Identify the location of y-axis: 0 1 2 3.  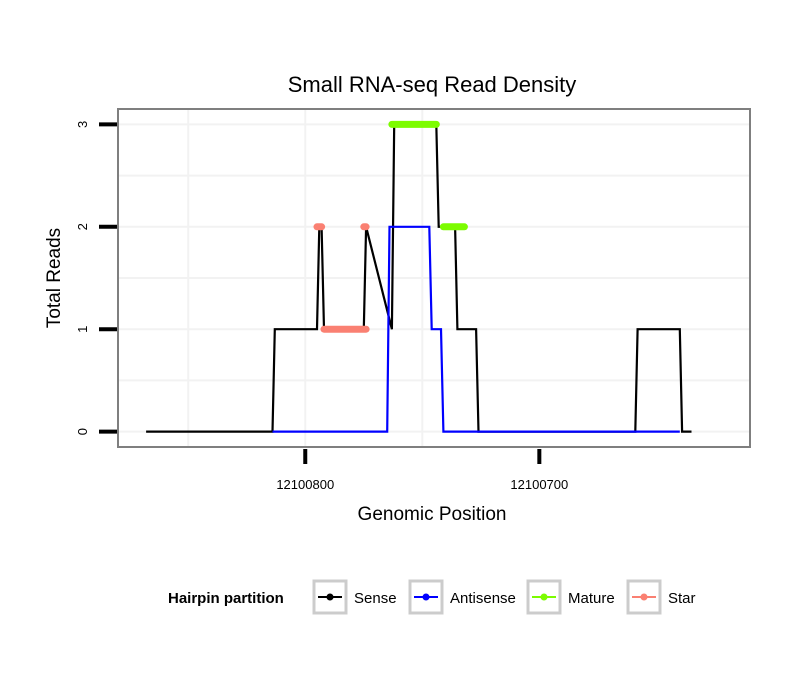
(96, 278).